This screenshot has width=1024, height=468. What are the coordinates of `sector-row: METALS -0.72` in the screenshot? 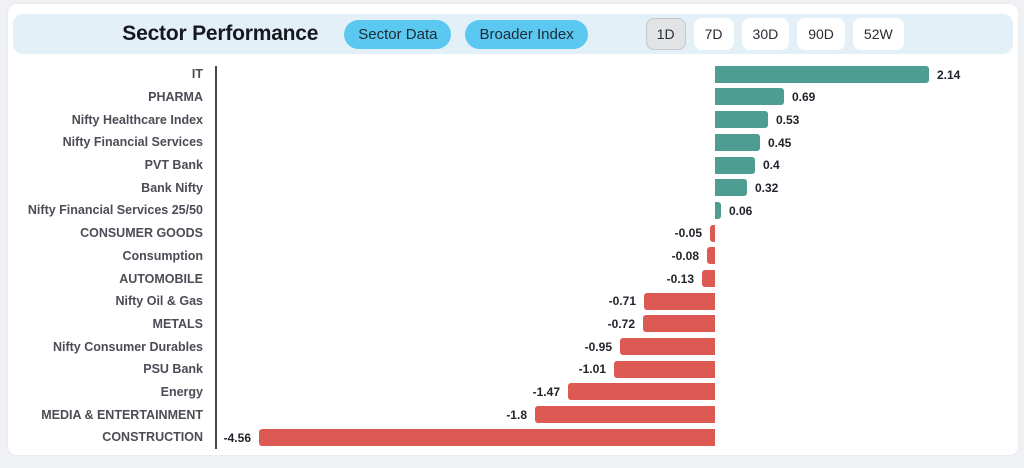 It's located at (509, 324).